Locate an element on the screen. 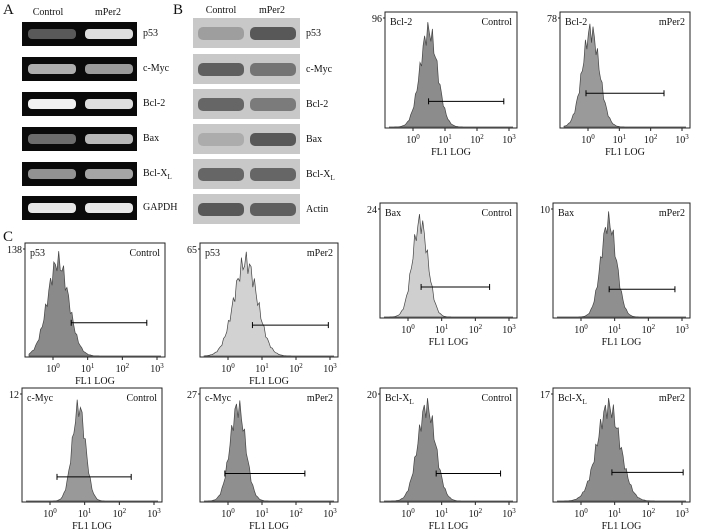 The image size is (720, 529). band-label-main: p53 is located at coordinates (313, 33).